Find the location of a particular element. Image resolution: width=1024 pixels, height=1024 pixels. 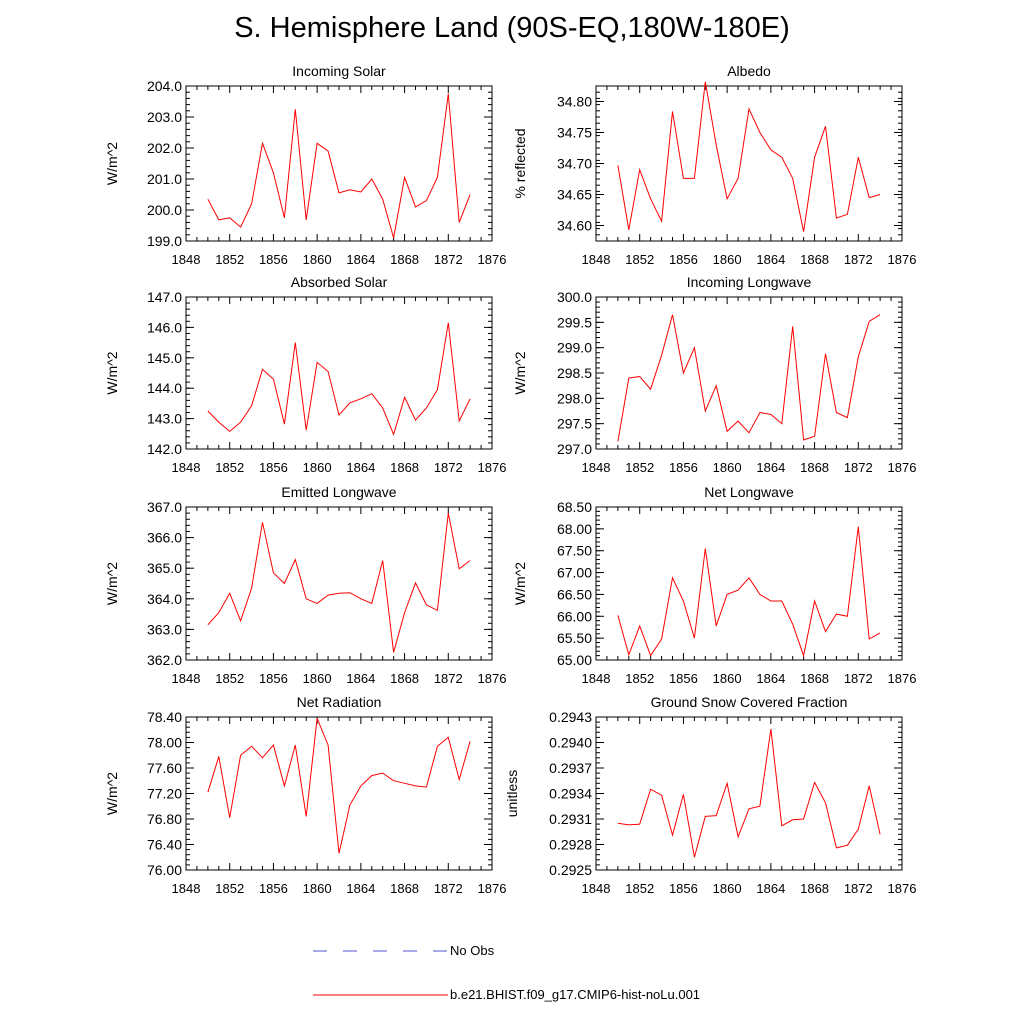

y-tick-label: 367.0 is located at coordinates (164, 507).